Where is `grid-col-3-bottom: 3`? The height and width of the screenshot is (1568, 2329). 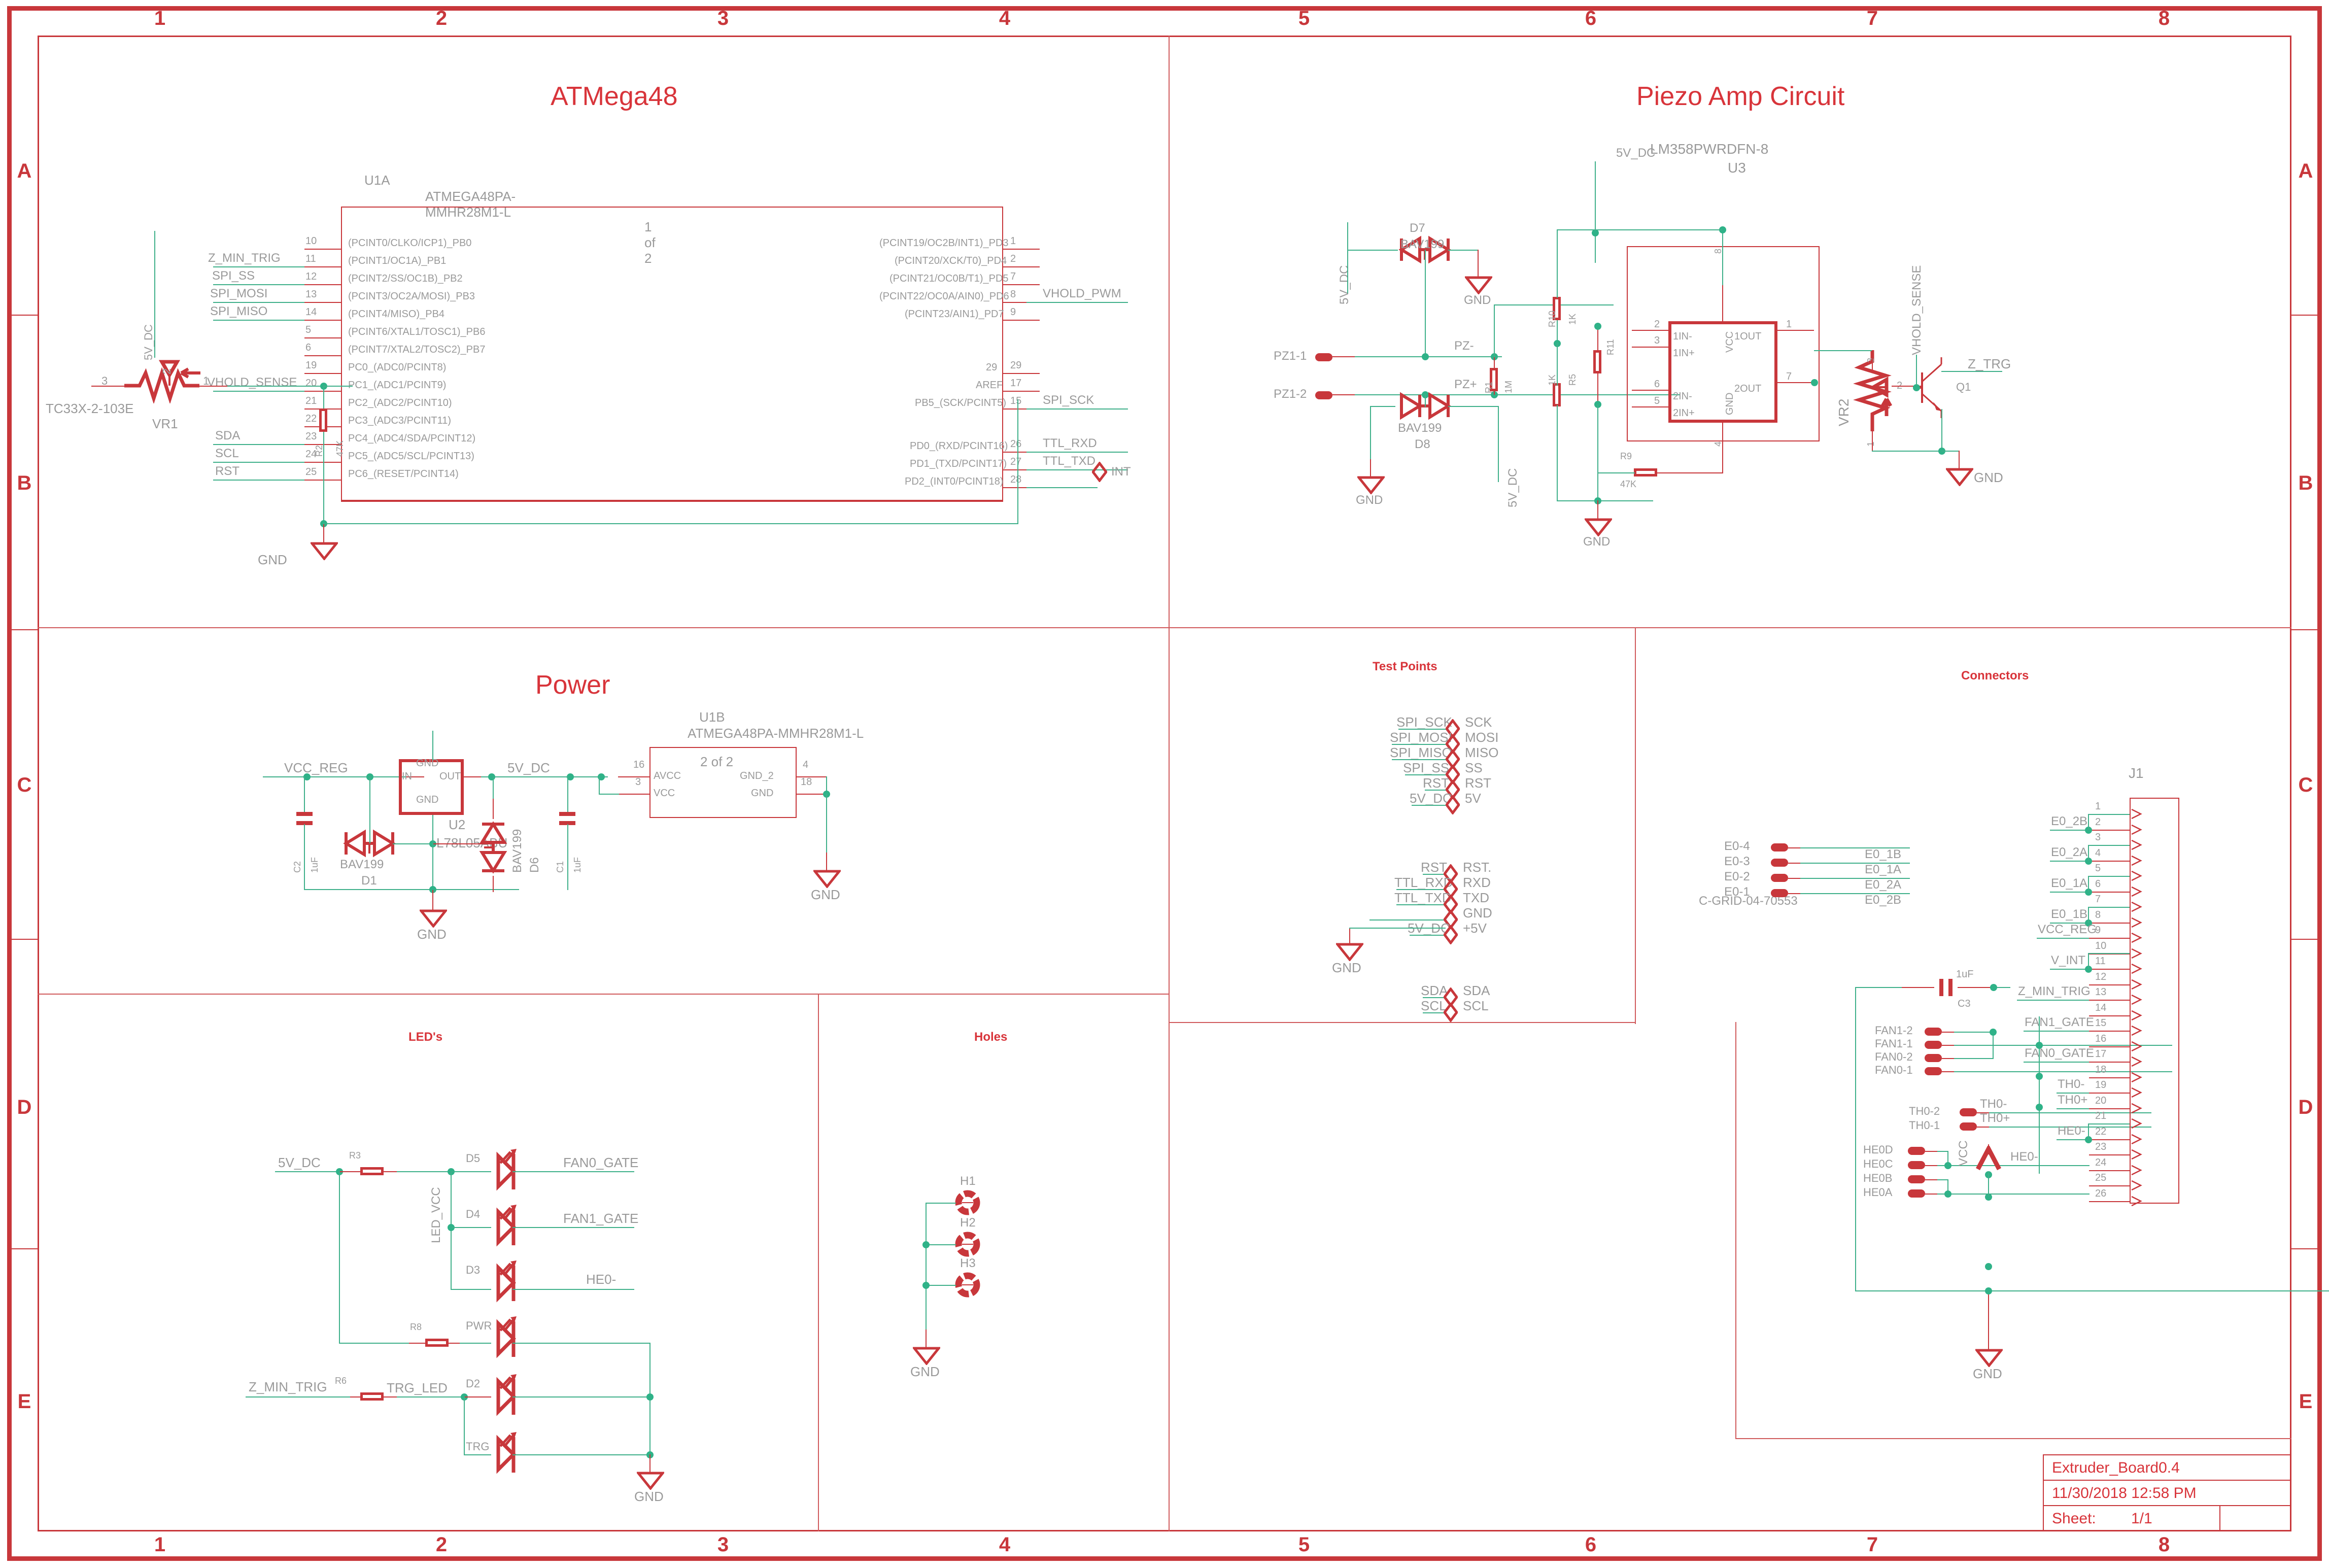 grid-col-3-bottom: 3 is located at coordinates (723, 1544).